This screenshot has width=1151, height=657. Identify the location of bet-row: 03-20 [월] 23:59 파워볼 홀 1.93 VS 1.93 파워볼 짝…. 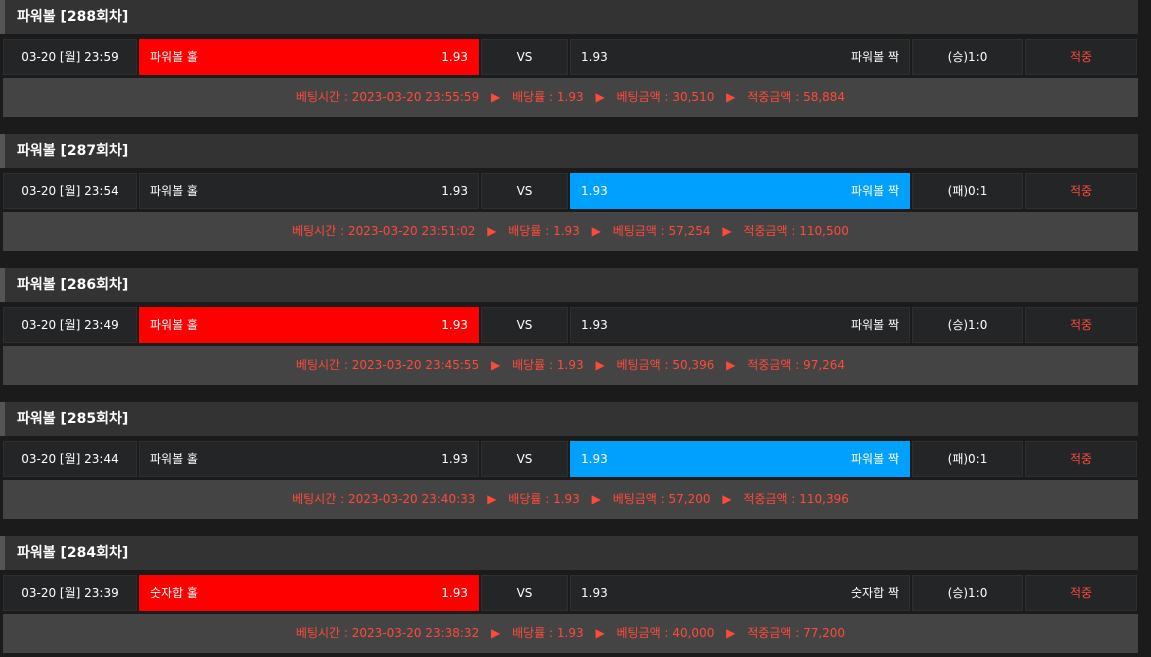
(569, 57).